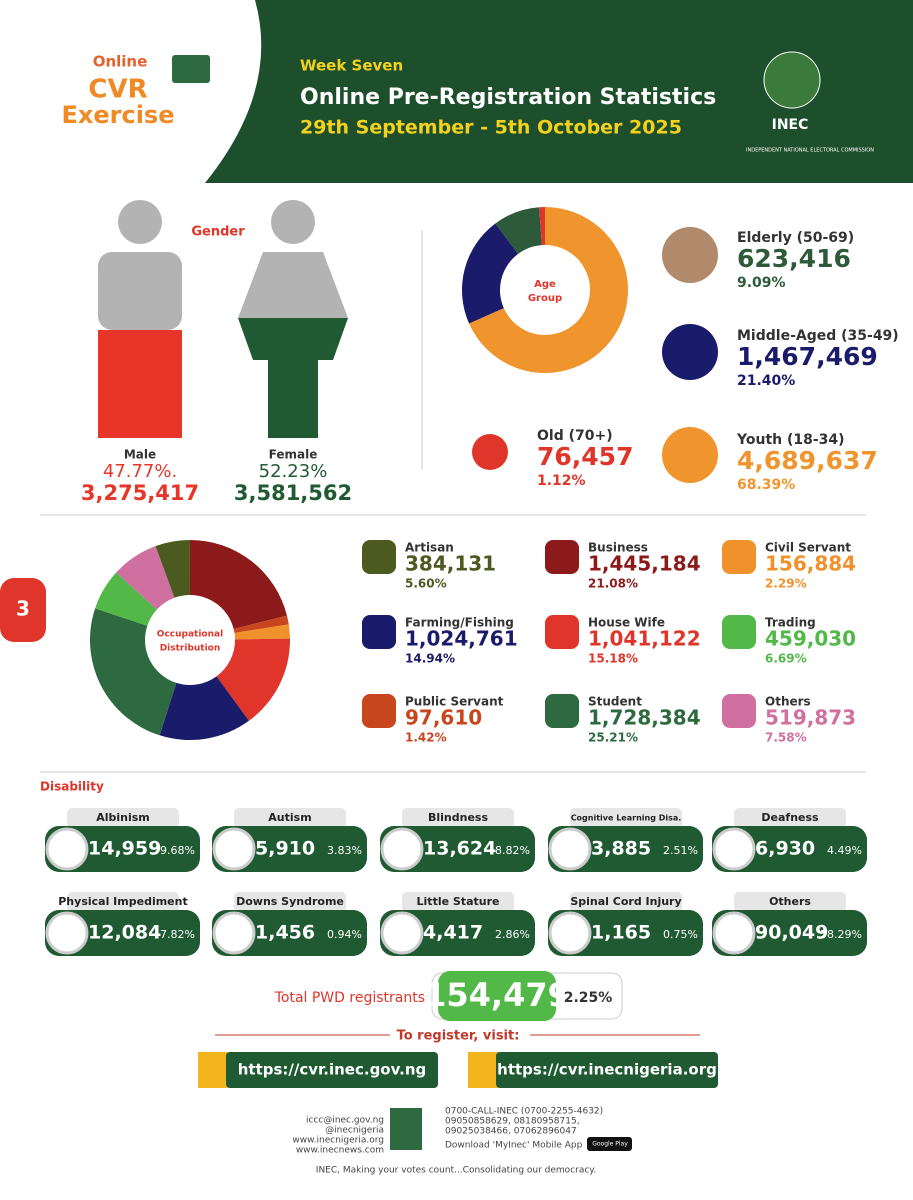 This screenshot has width=913, height=1200. I want to click on contact: www.inecnigeria.org, so click(338, 1141).